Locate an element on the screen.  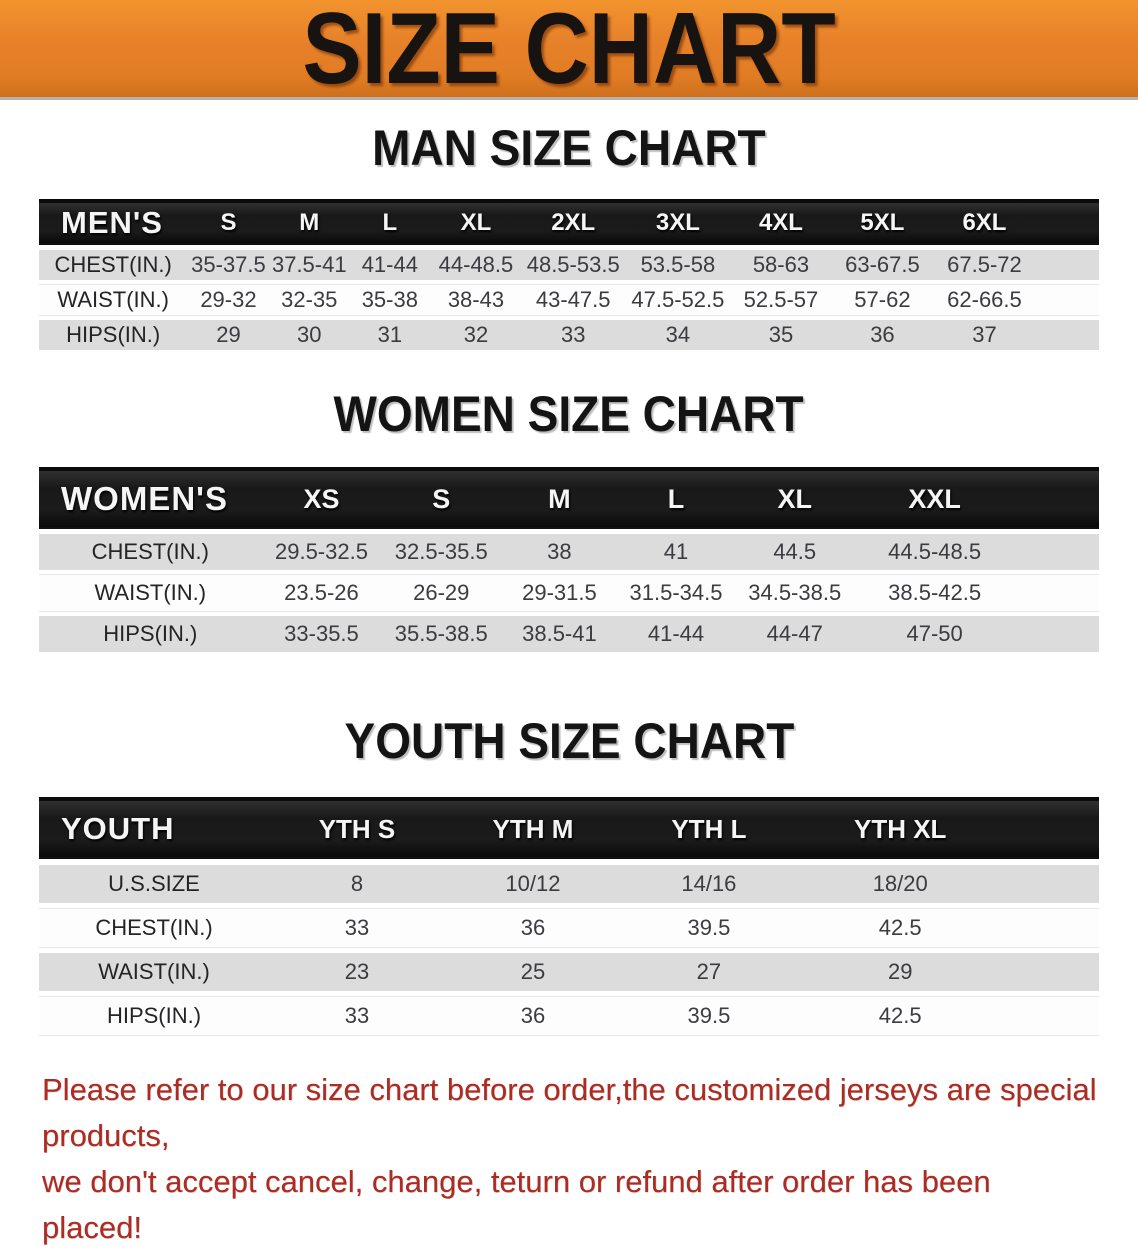
size-value: 32-35 is located at coordinates (309, 300).